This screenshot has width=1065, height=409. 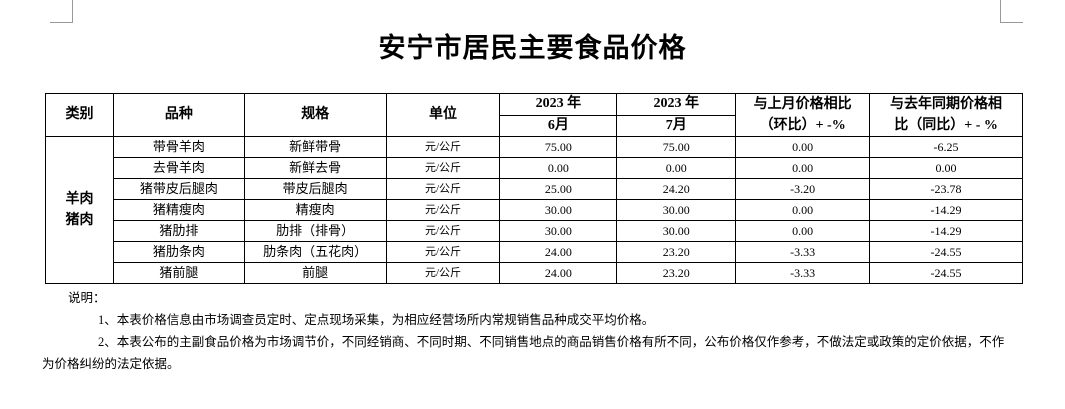 I want to click on table-cell: 猪前腿, so click(x=178, y=273).